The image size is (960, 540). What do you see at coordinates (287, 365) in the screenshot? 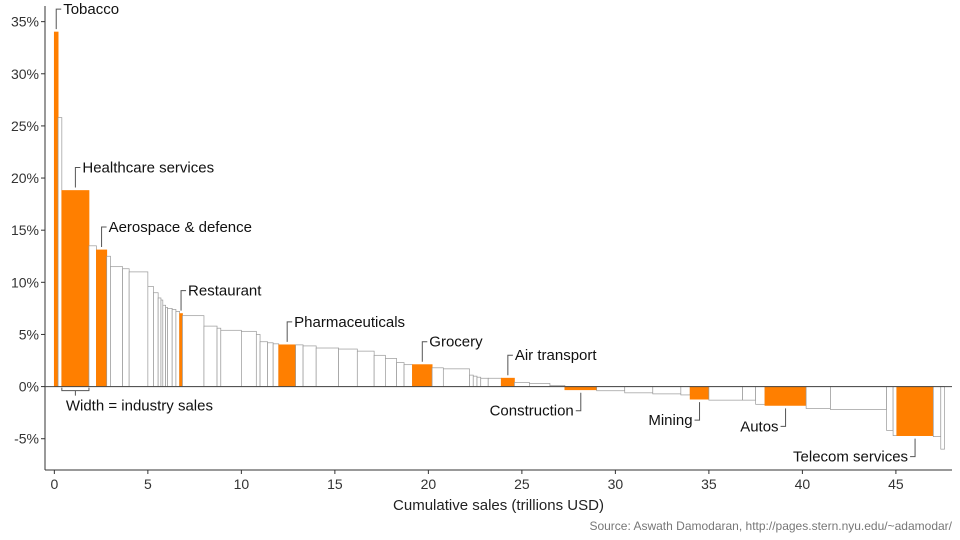
I see `bar-pharmaceuticals` at bounding box center [287, 365].